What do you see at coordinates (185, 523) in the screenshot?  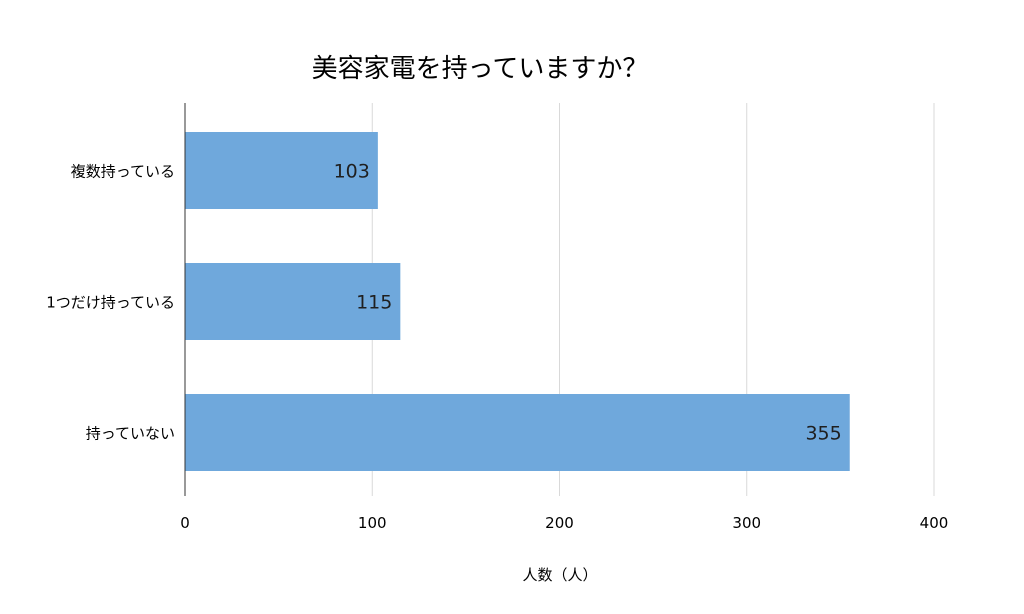 I see `x-tick-label: 0` at bounding box center [185, 523].